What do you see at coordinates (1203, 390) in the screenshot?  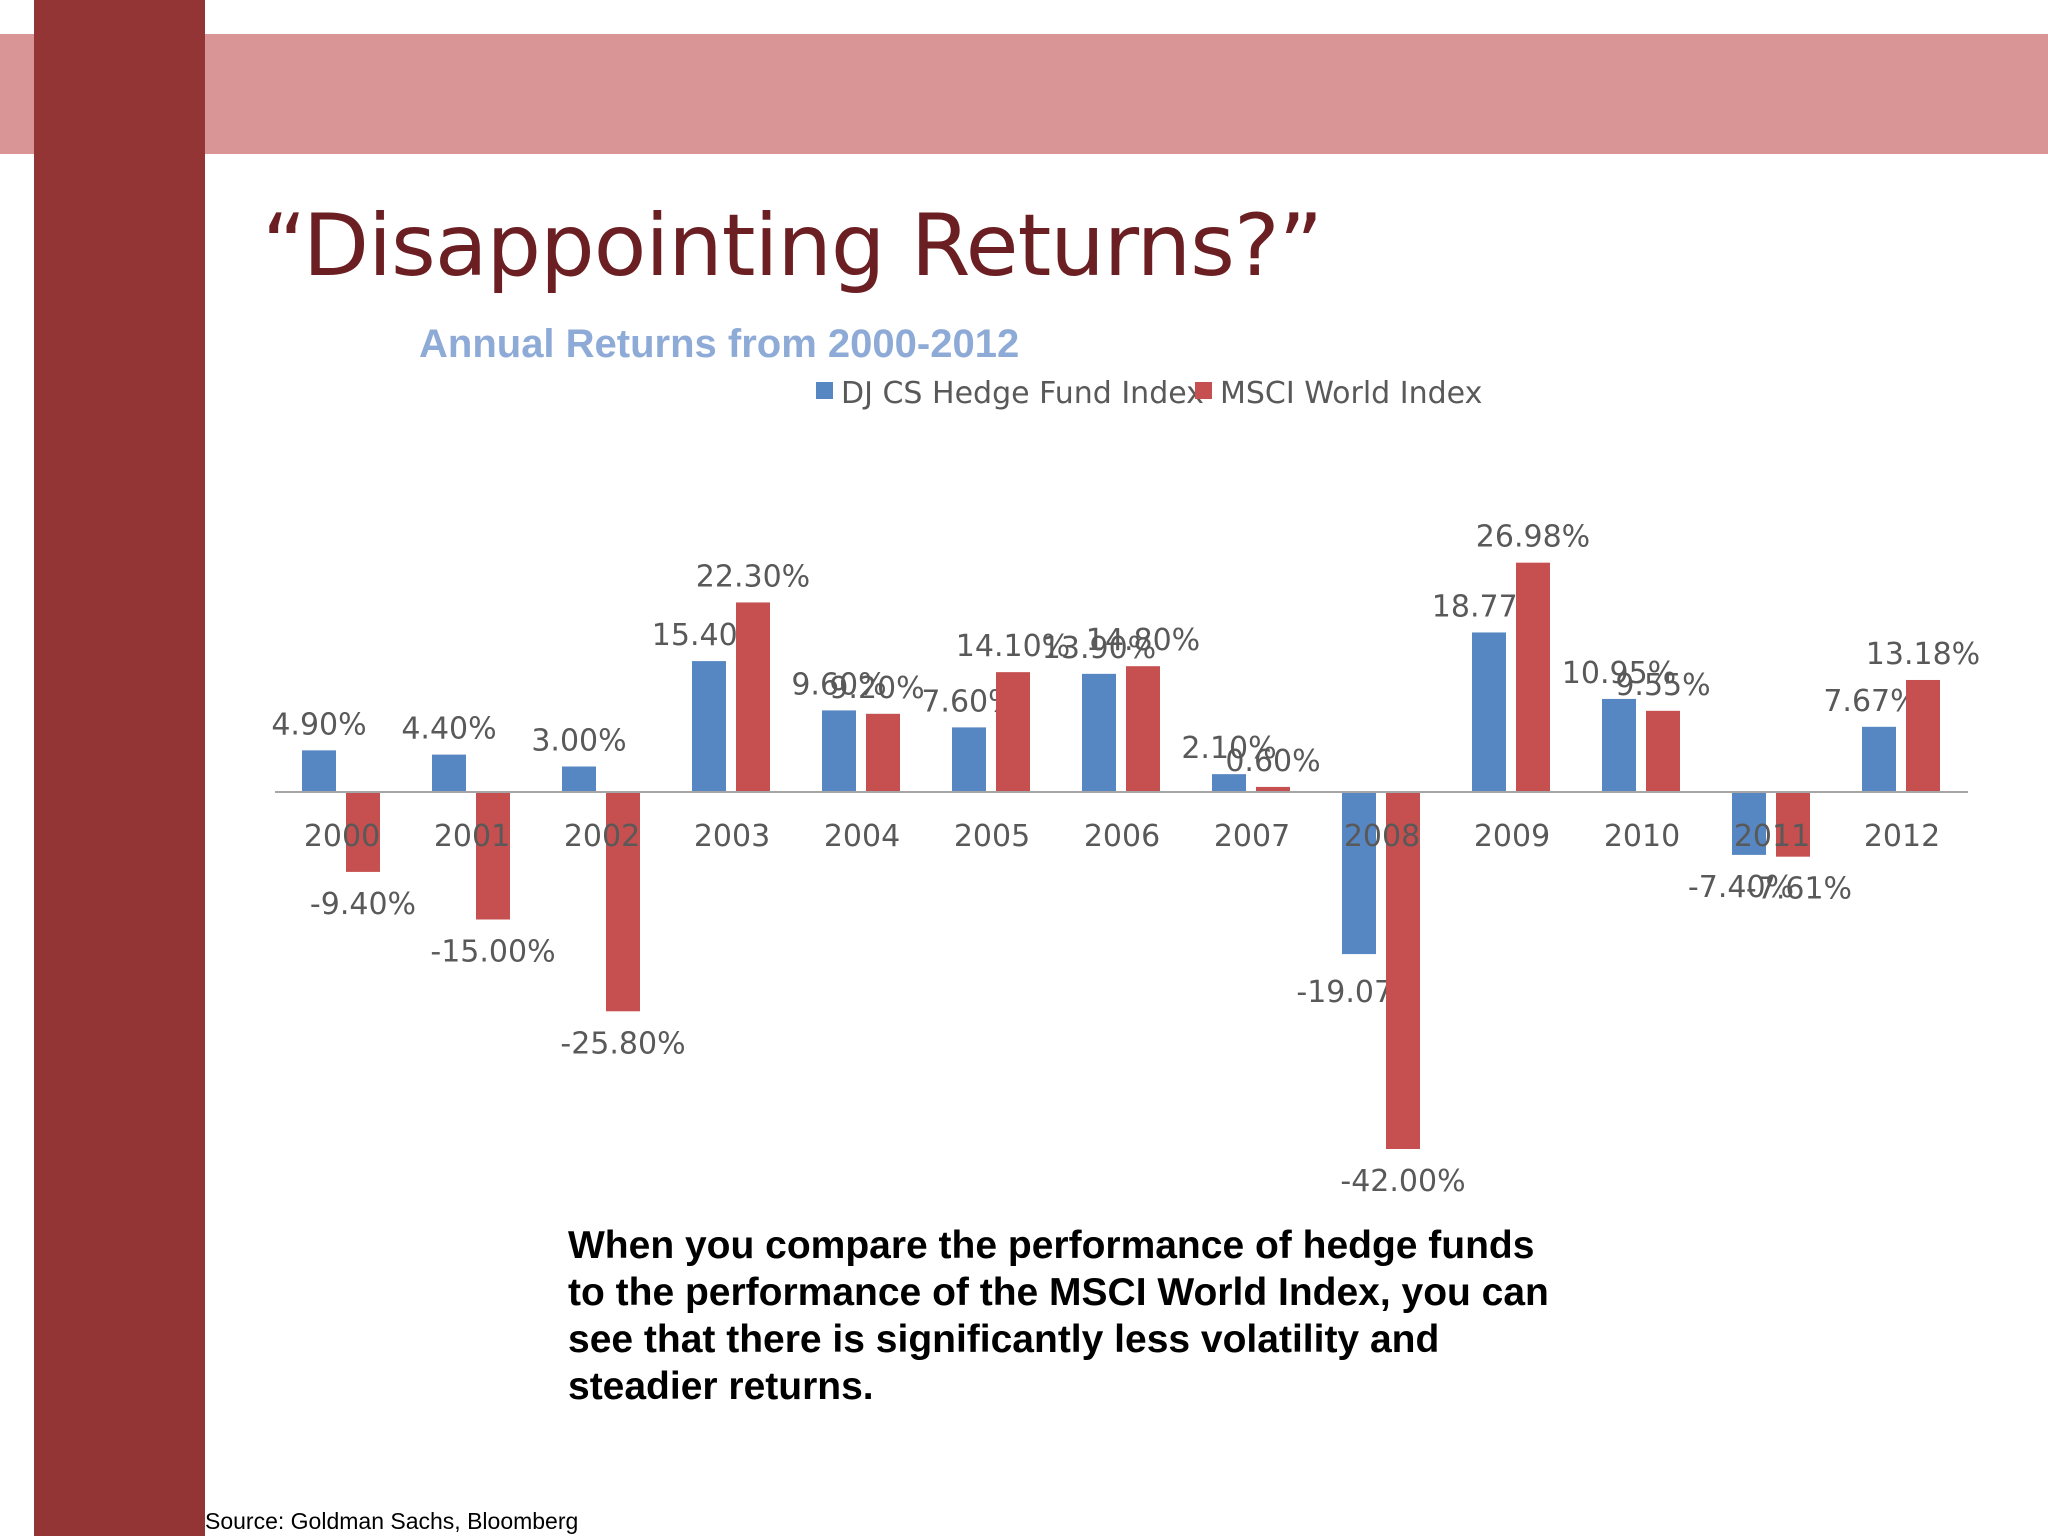 I see `legend-swatch-msci-world-index` at bounding box center [1203, 390].